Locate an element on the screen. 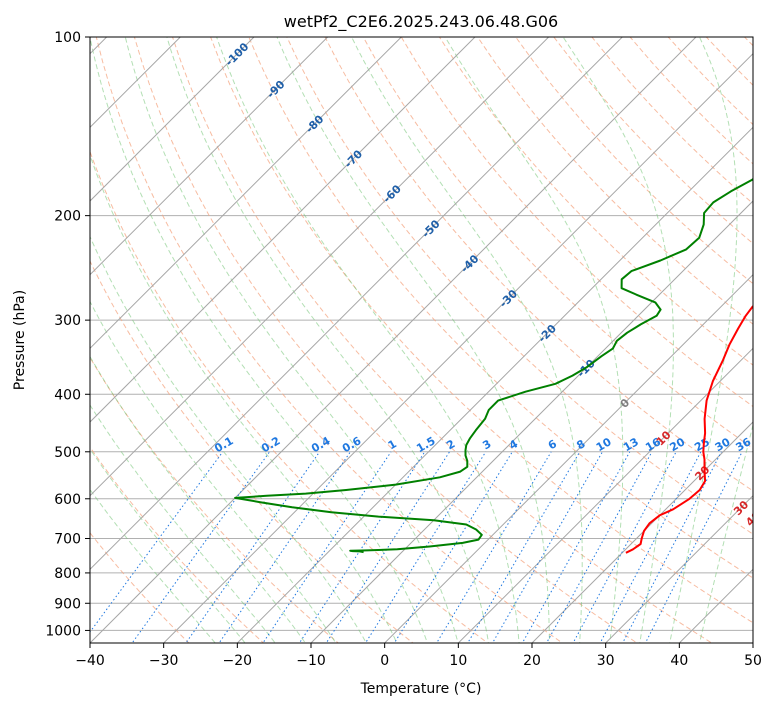  x-tick-label: −10 is located at coordinates (311, 661).